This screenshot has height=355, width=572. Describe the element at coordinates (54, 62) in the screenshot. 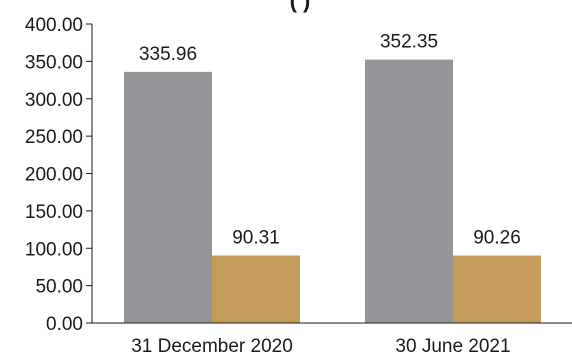

I see `y-tick-label: 350.00` at that location.